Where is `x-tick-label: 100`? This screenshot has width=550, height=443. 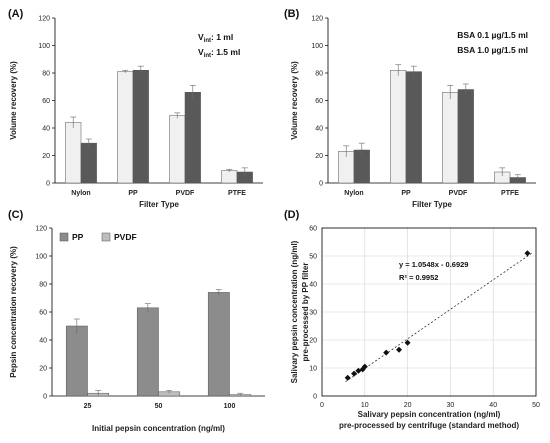 x-tick-label: 100 is located at coordinates (230, 406).